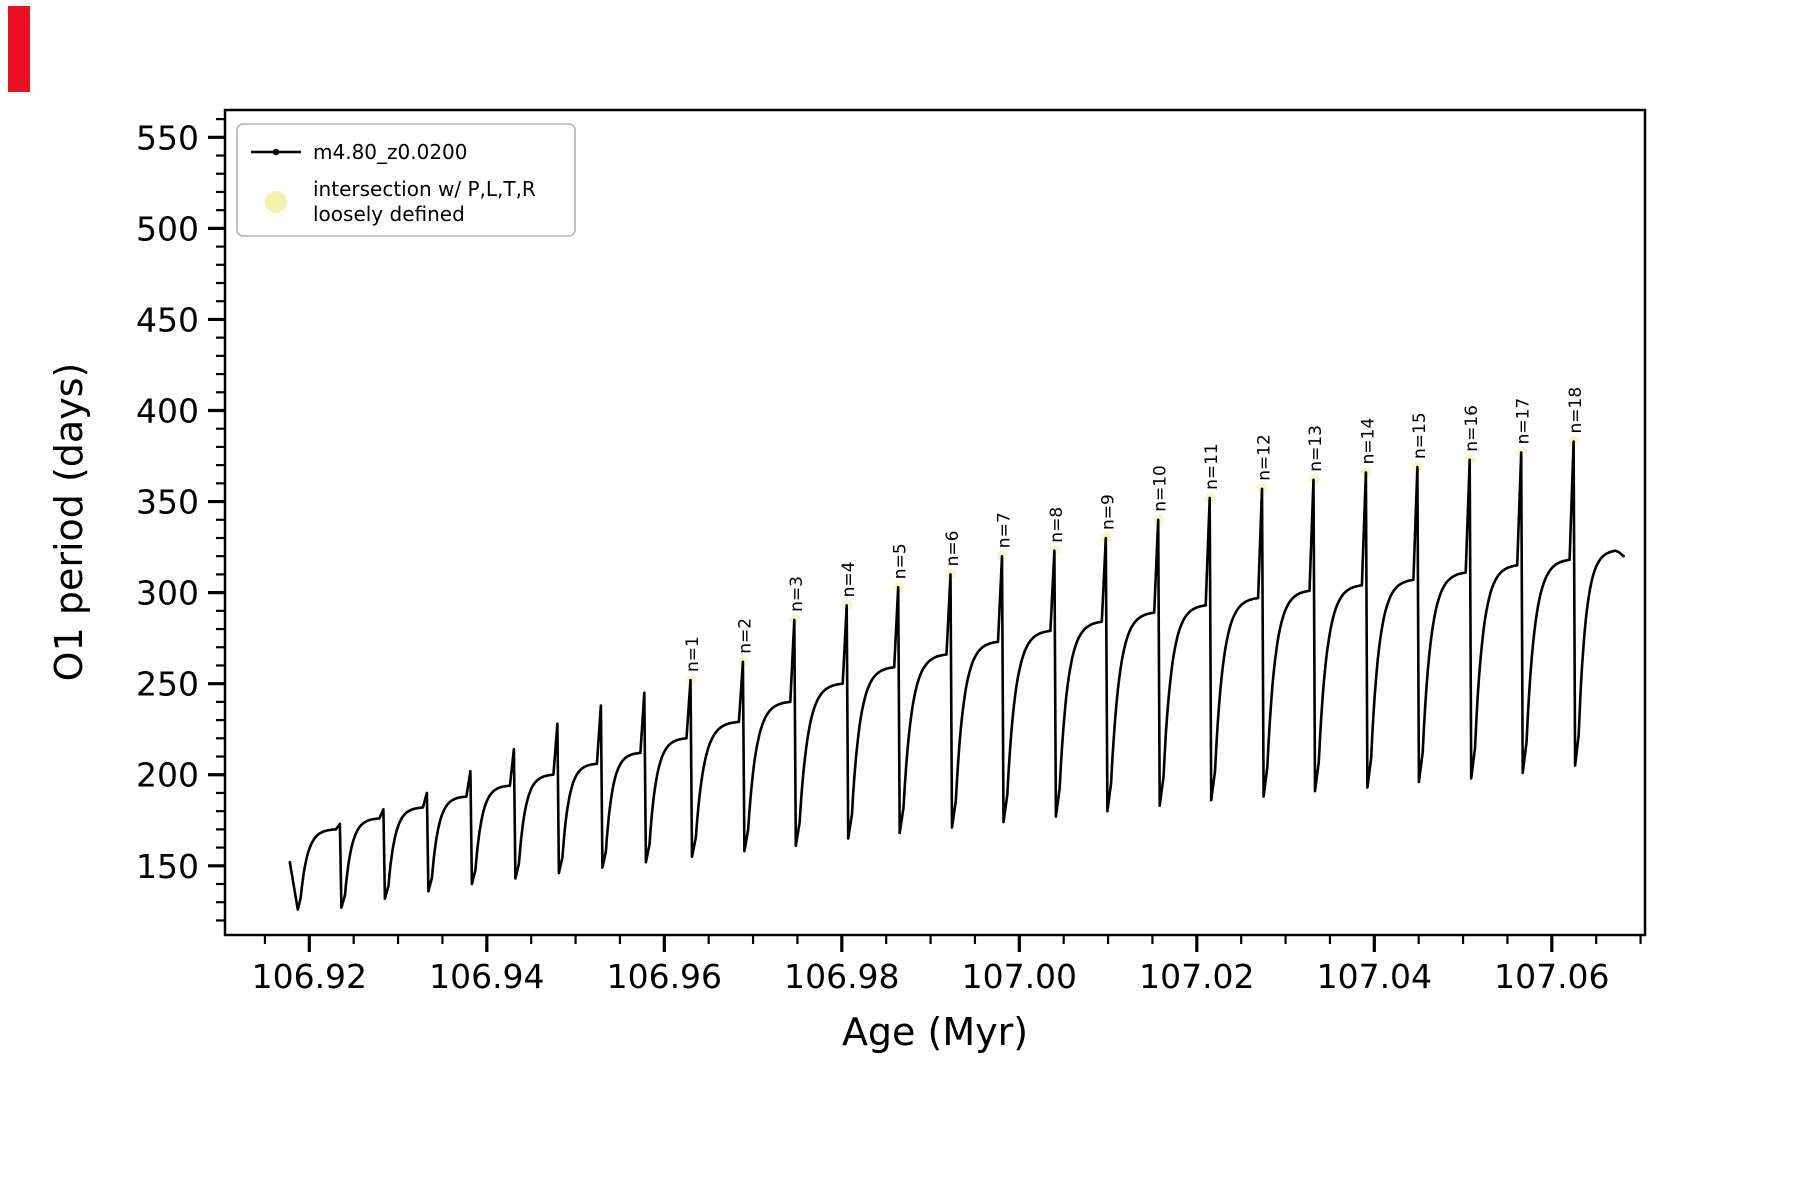 The image size is (1800, 1200). I want to click on spike-label: n=7, so click(1004, 530).